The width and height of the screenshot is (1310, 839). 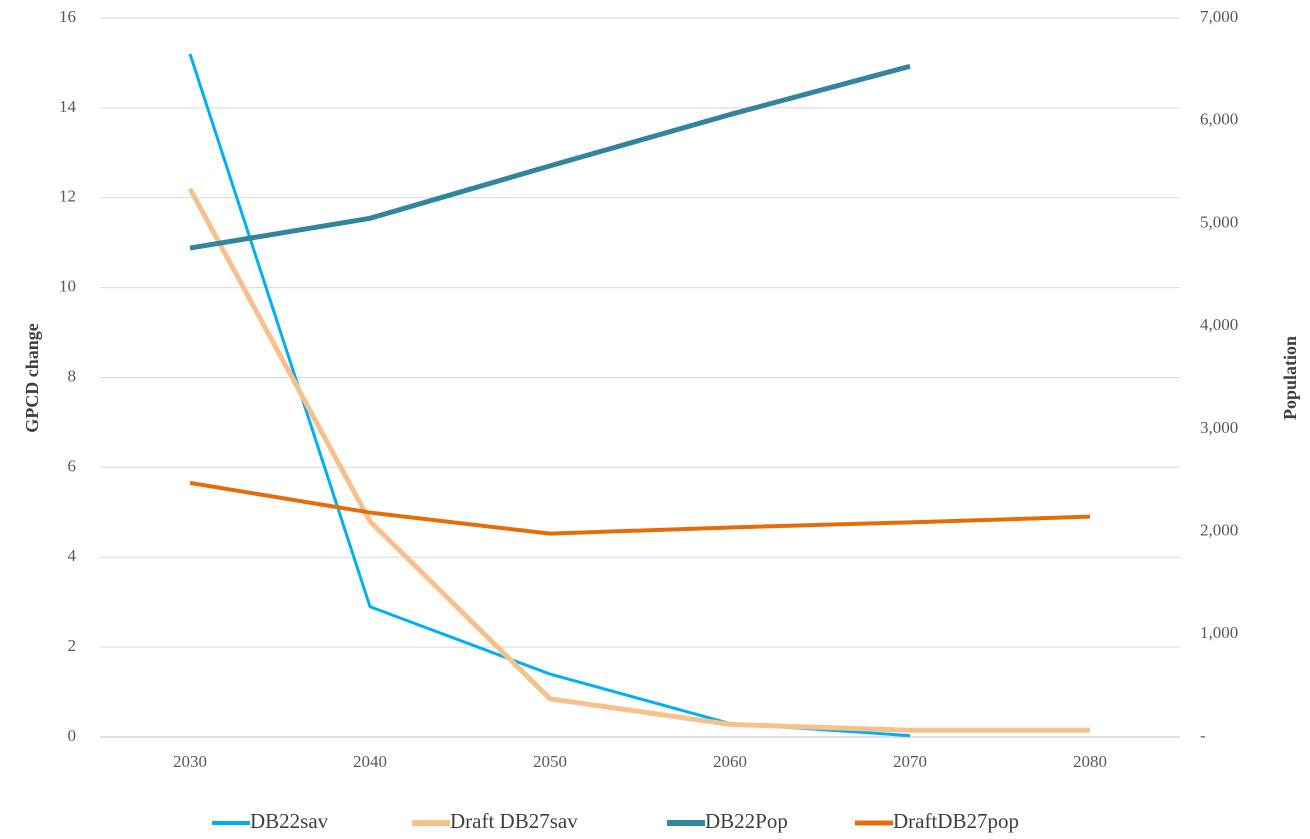 What do you see at coordinates (67, 286) in the screenshot?
I see `y-tick-label: 10` at bounding box center [67, 286].